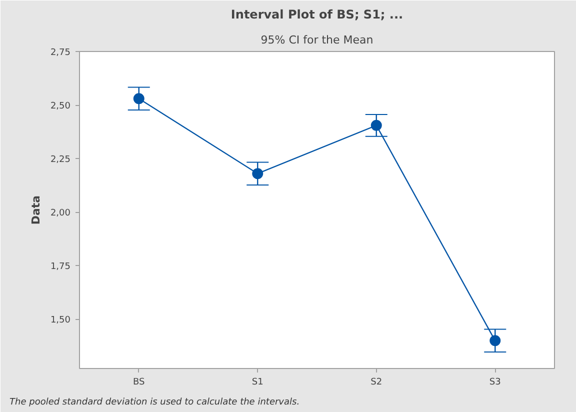  Describe the element at coordinates (60, 107) in the screenshot. I see `y-tick-label: 2,50` at that location.